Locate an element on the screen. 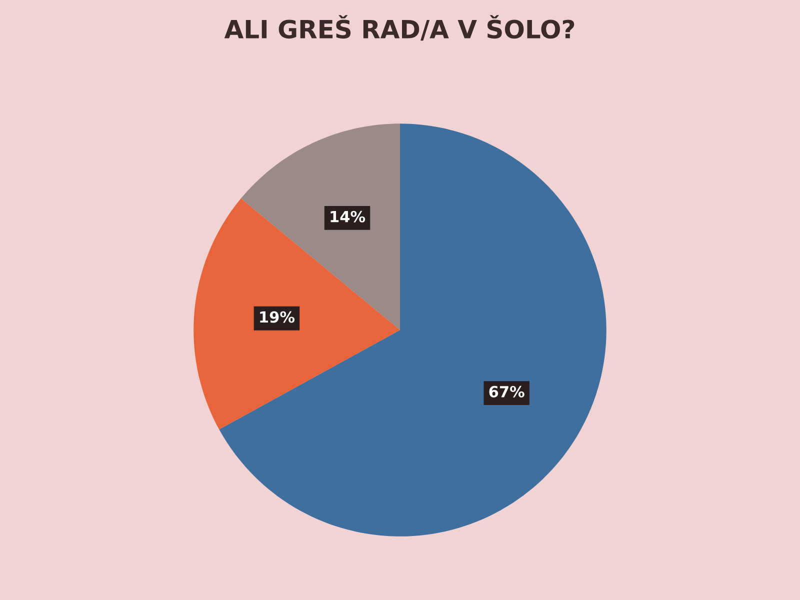  data-label: 19% is located at coordinates (277, 317).